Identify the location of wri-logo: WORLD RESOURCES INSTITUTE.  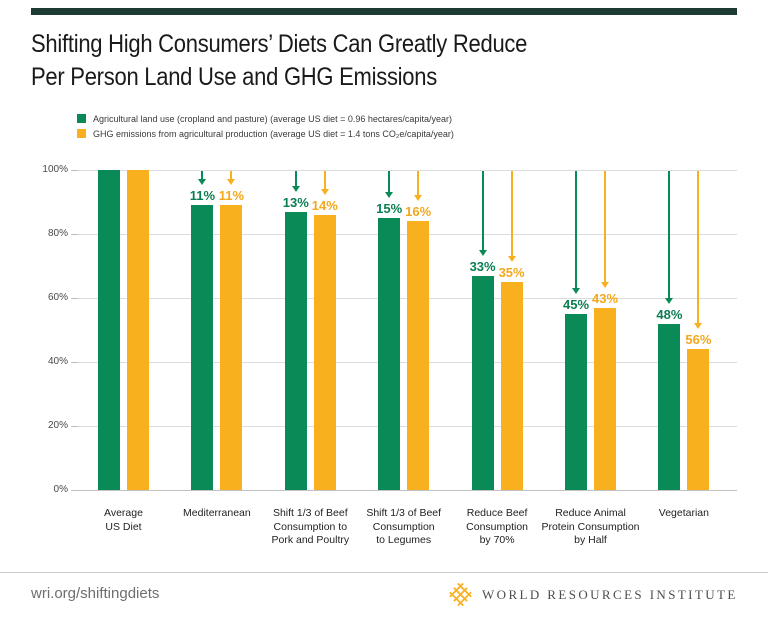
(593, 594).